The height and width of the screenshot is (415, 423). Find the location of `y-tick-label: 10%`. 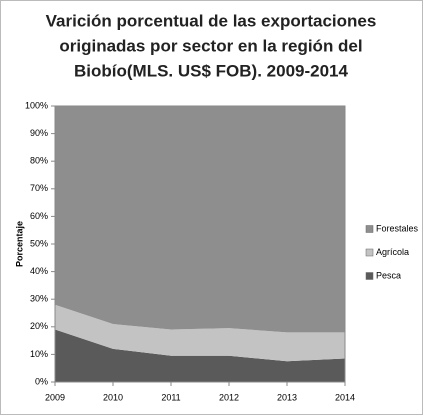

y-tick-label: 10% is located at coordinates (39, 354).